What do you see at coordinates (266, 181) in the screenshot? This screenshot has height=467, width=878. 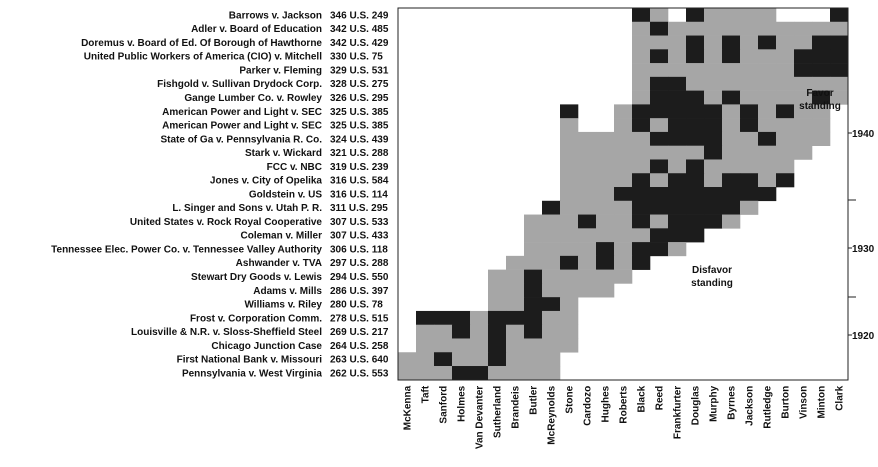 I see `case-name-label: Jones v. City of Opelika` at bounding box center [266, 181].